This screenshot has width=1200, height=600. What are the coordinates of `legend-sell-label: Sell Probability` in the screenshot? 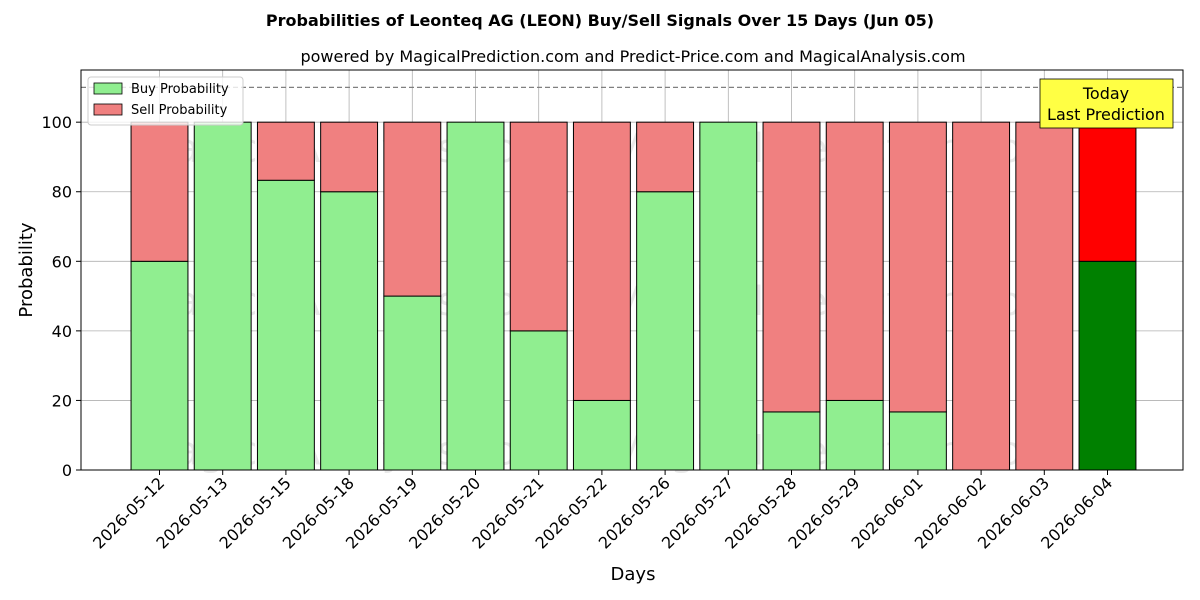 It's located at (179, 110).